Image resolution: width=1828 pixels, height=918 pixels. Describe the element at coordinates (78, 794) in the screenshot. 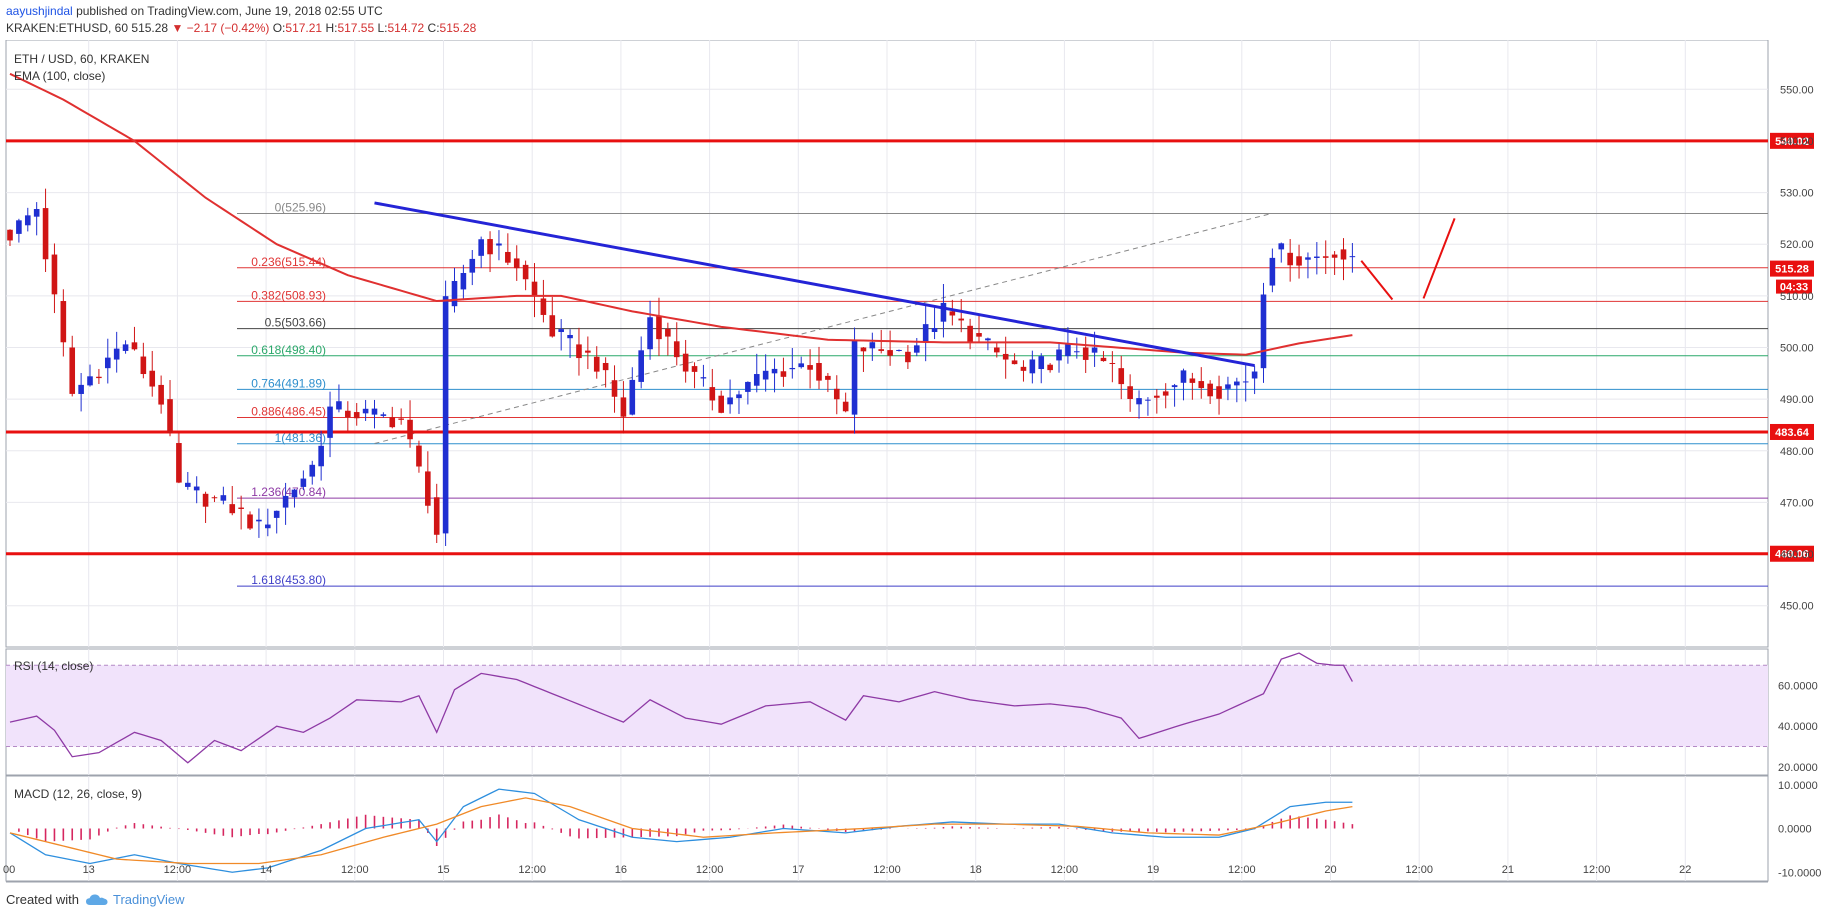

I see `macd-legend: MACD (12, 26, close, 9)` at that location.